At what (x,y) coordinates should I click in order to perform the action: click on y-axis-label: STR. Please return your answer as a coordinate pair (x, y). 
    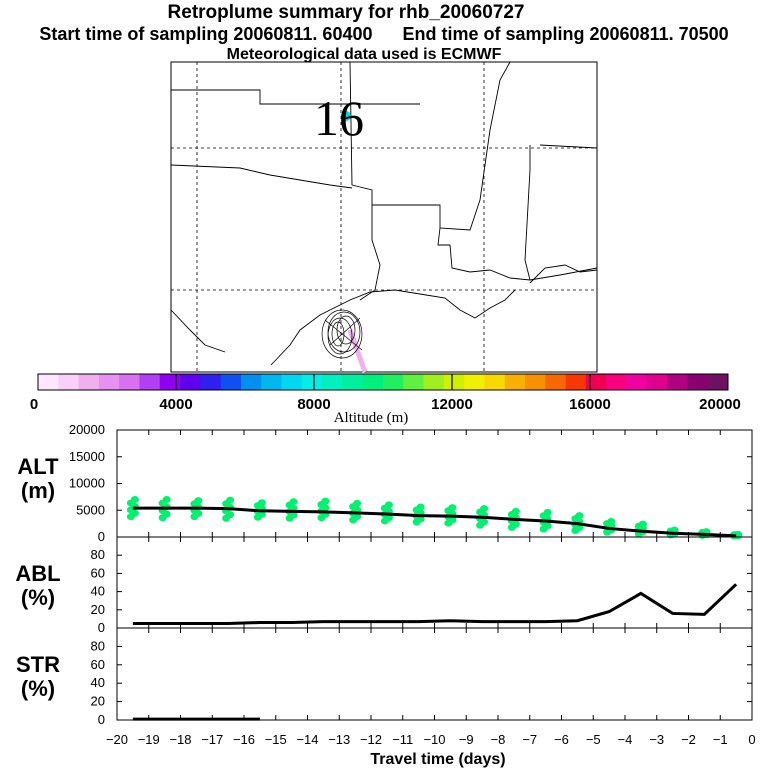
    Looking at the image, I should click on (38, 664).